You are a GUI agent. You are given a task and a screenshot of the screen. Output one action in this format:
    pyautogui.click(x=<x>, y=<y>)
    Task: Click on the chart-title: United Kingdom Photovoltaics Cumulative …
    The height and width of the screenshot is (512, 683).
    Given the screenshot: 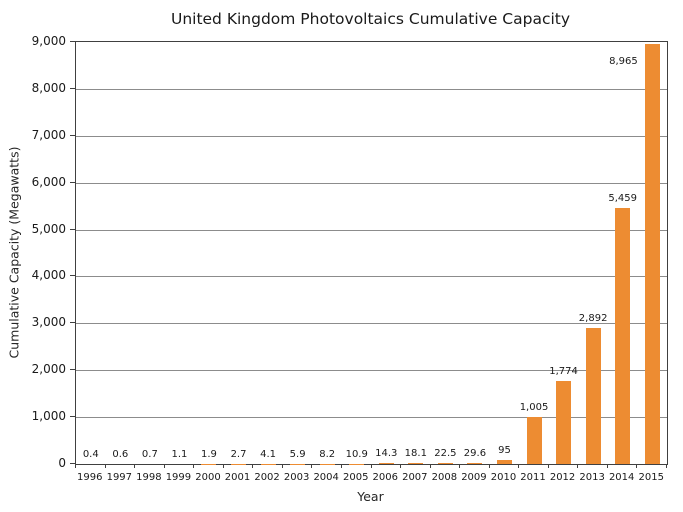 What is the action you would take?
    pyautogui.click(x=370, y=19)
    